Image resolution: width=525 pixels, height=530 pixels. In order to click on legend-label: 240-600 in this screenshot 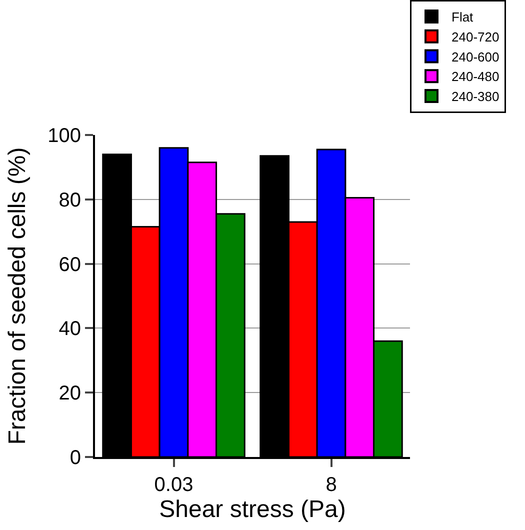, I will do `click(476, 56)`.